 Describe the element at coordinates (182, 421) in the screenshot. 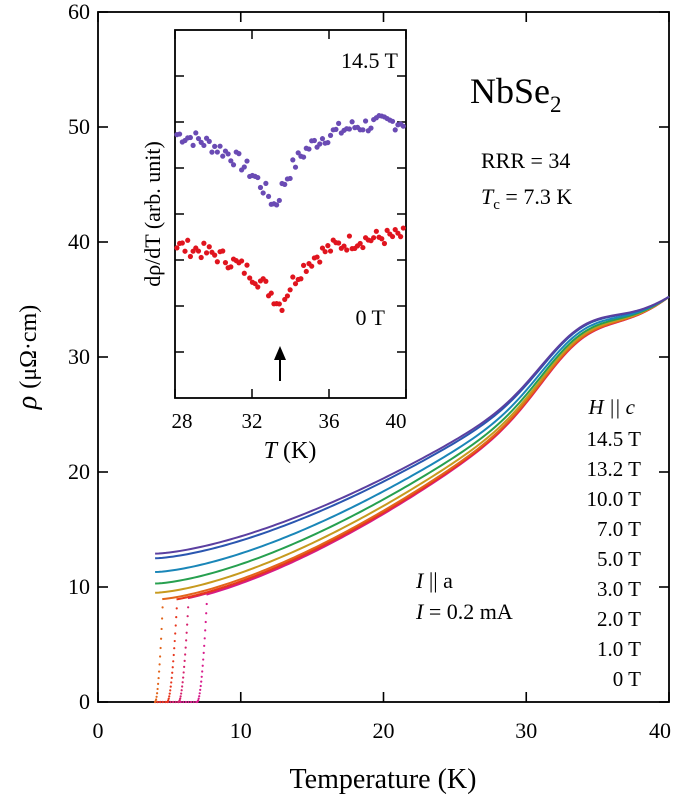

I see `inset-x-tick-label: 28` at that location.